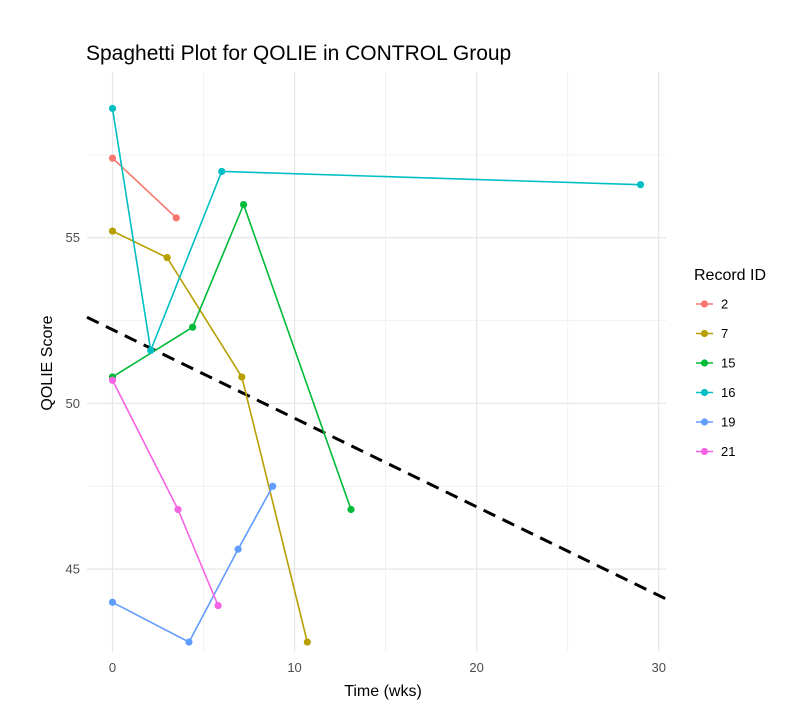  I want to click on legend: Record ID 2 7 15 16 19 21, so click(730, 363).